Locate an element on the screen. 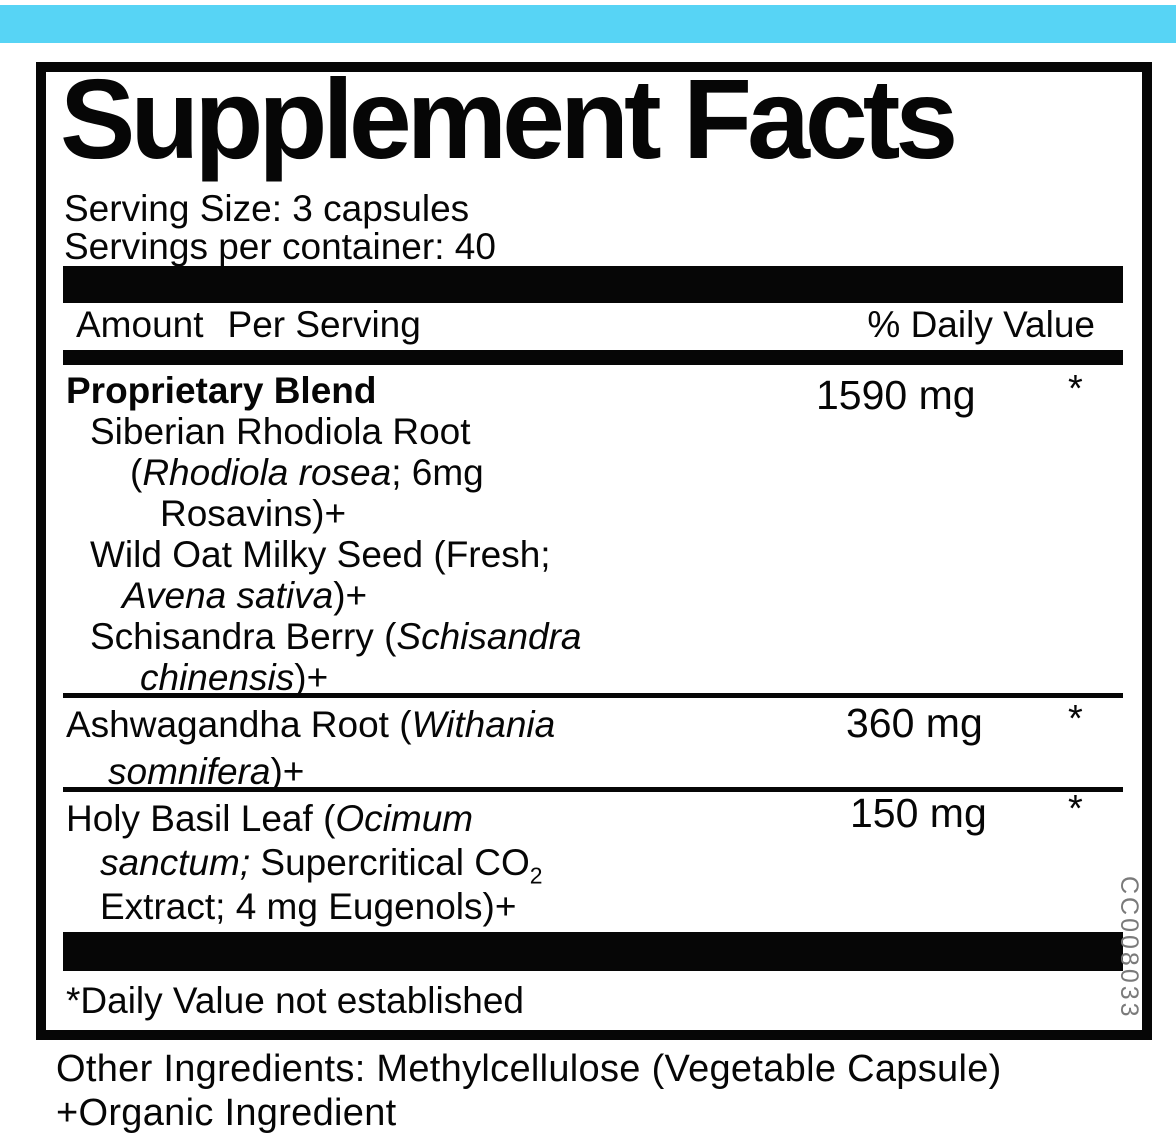 The width and height of the screenshot is (1176, 1137). row-ashwagandha-line2: somnifera)+ is located at coordinates (206, 771).